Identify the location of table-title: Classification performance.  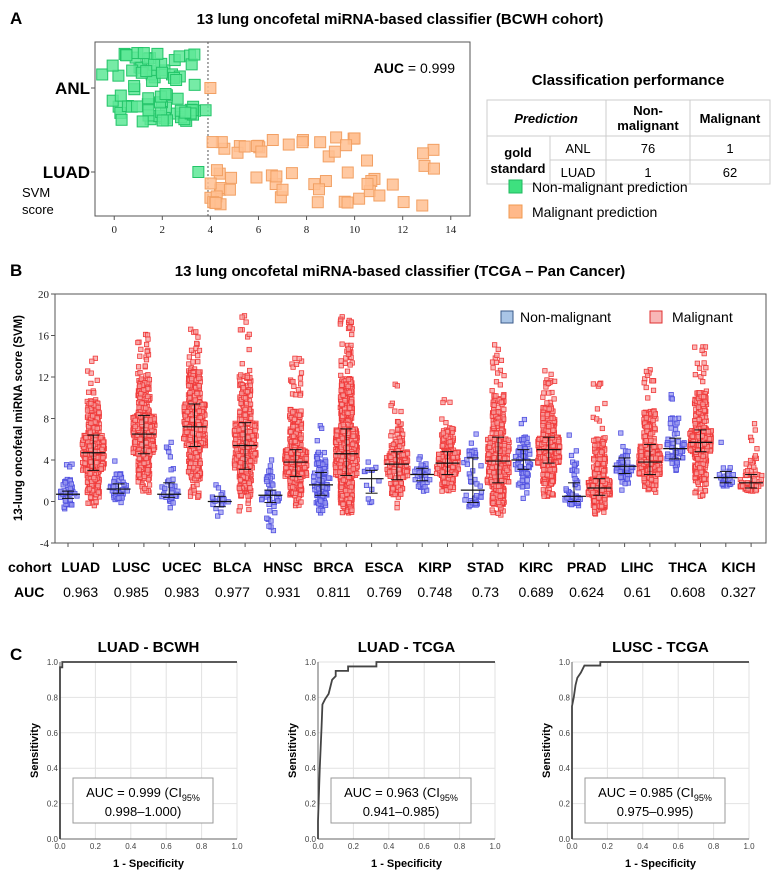
(628, 80).